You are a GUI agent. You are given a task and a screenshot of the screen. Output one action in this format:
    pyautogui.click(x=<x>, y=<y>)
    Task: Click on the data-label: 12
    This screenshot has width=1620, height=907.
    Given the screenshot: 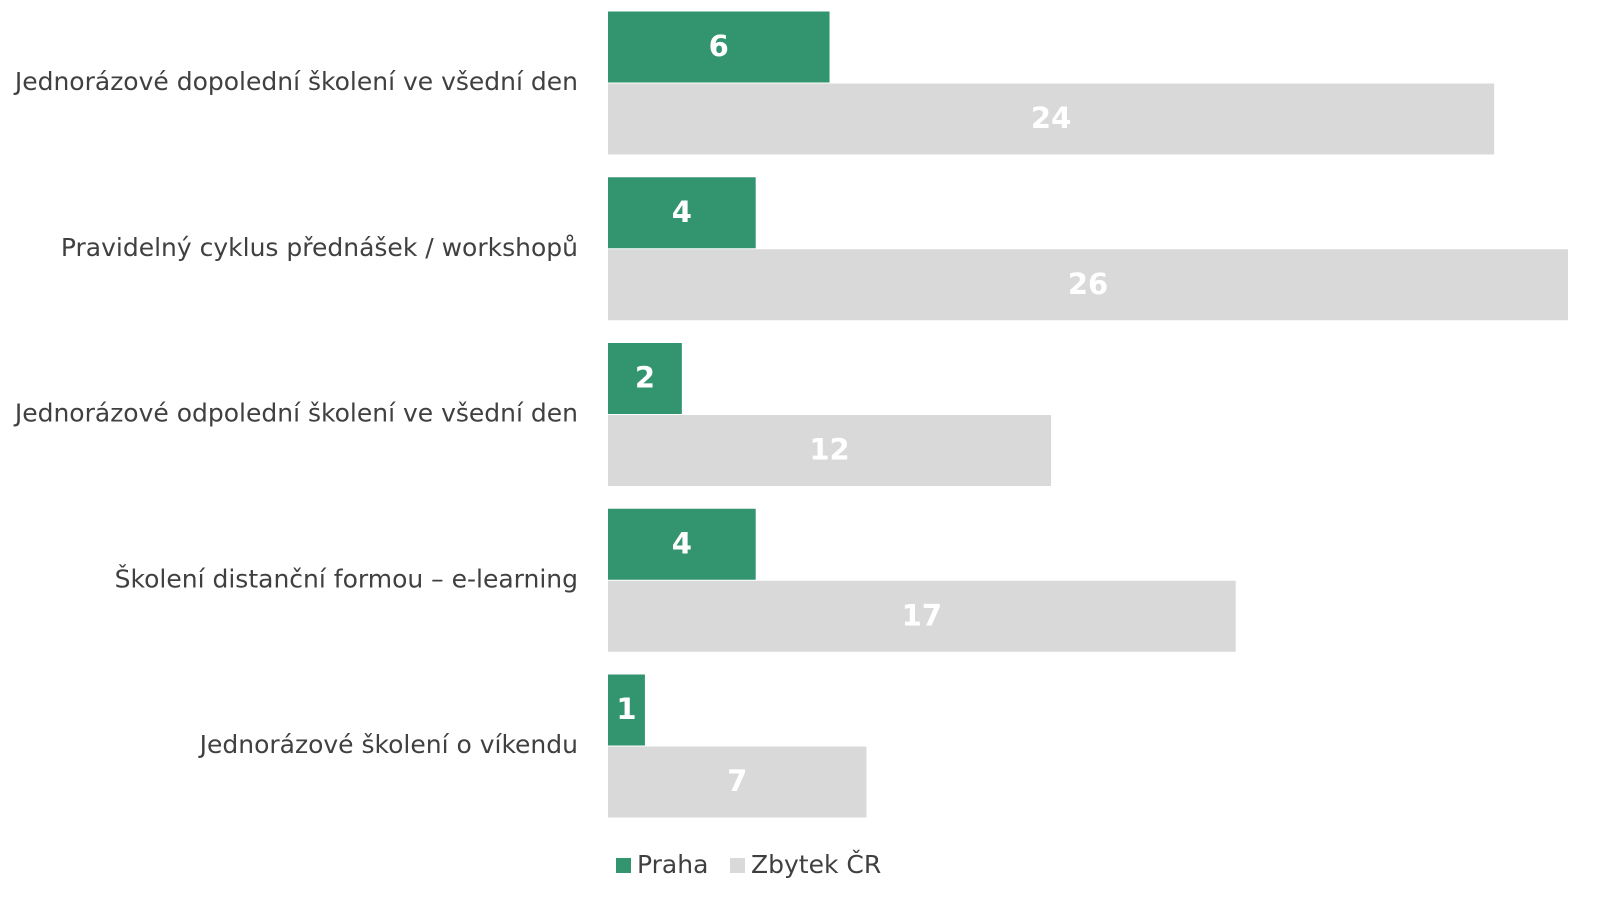 What is the action you would take?
    pyautogui.click(x=829, y=450)
    